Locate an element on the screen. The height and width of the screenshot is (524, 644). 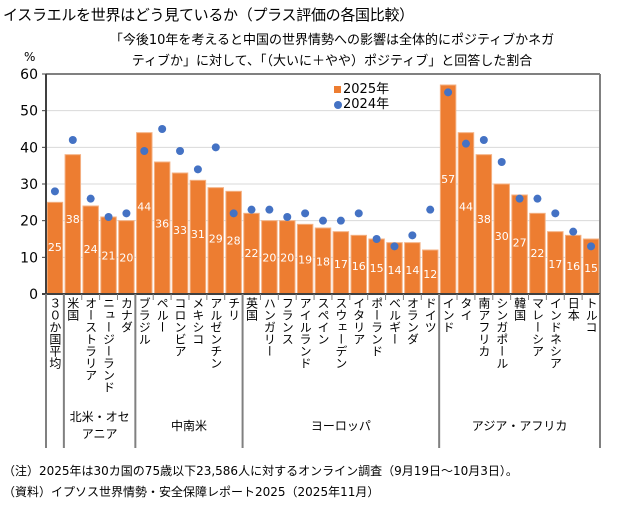
y-tick-label: 50 is located at coordinates (29, 112).